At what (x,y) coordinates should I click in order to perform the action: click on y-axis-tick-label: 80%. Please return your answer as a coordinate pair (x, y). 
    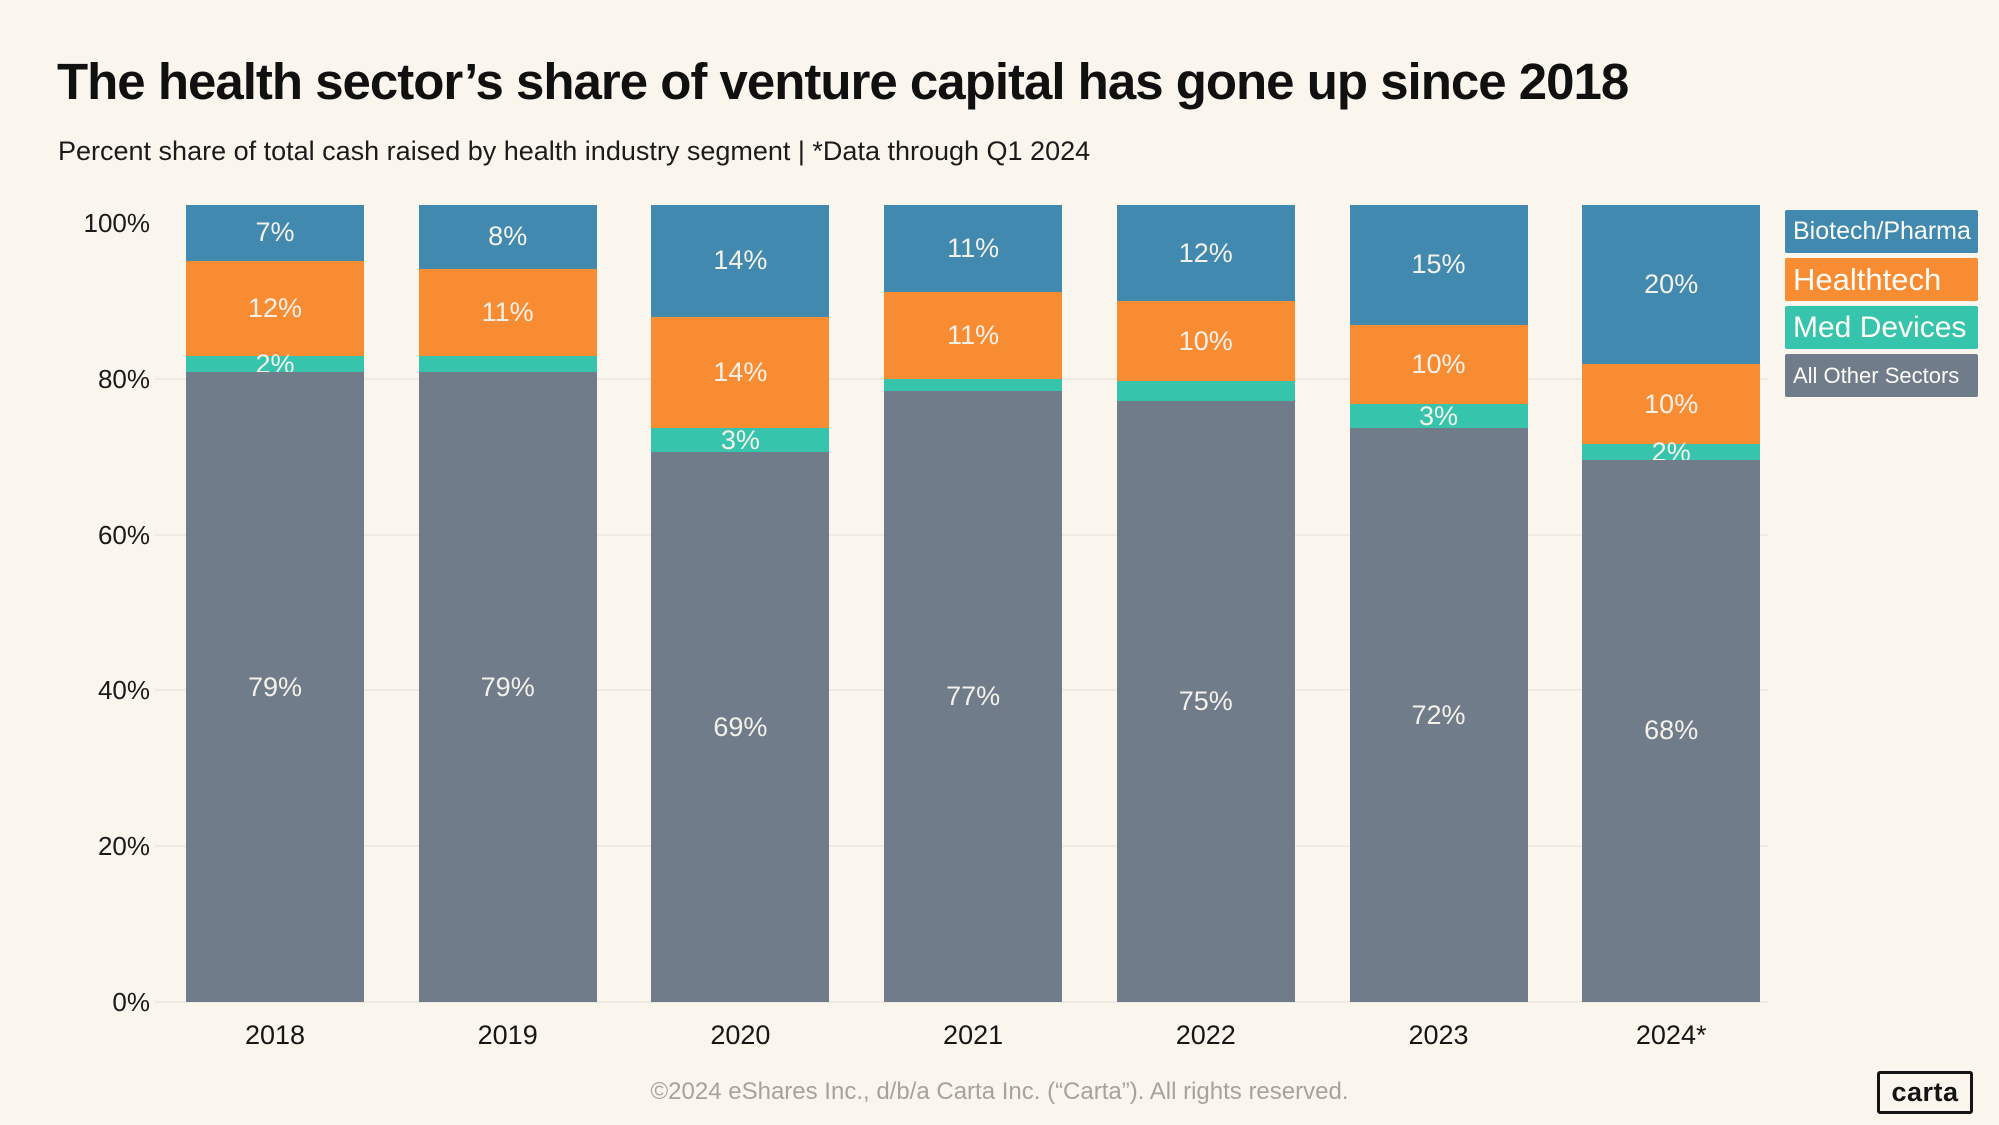
    Looking at the image, I should click on (123, 378).